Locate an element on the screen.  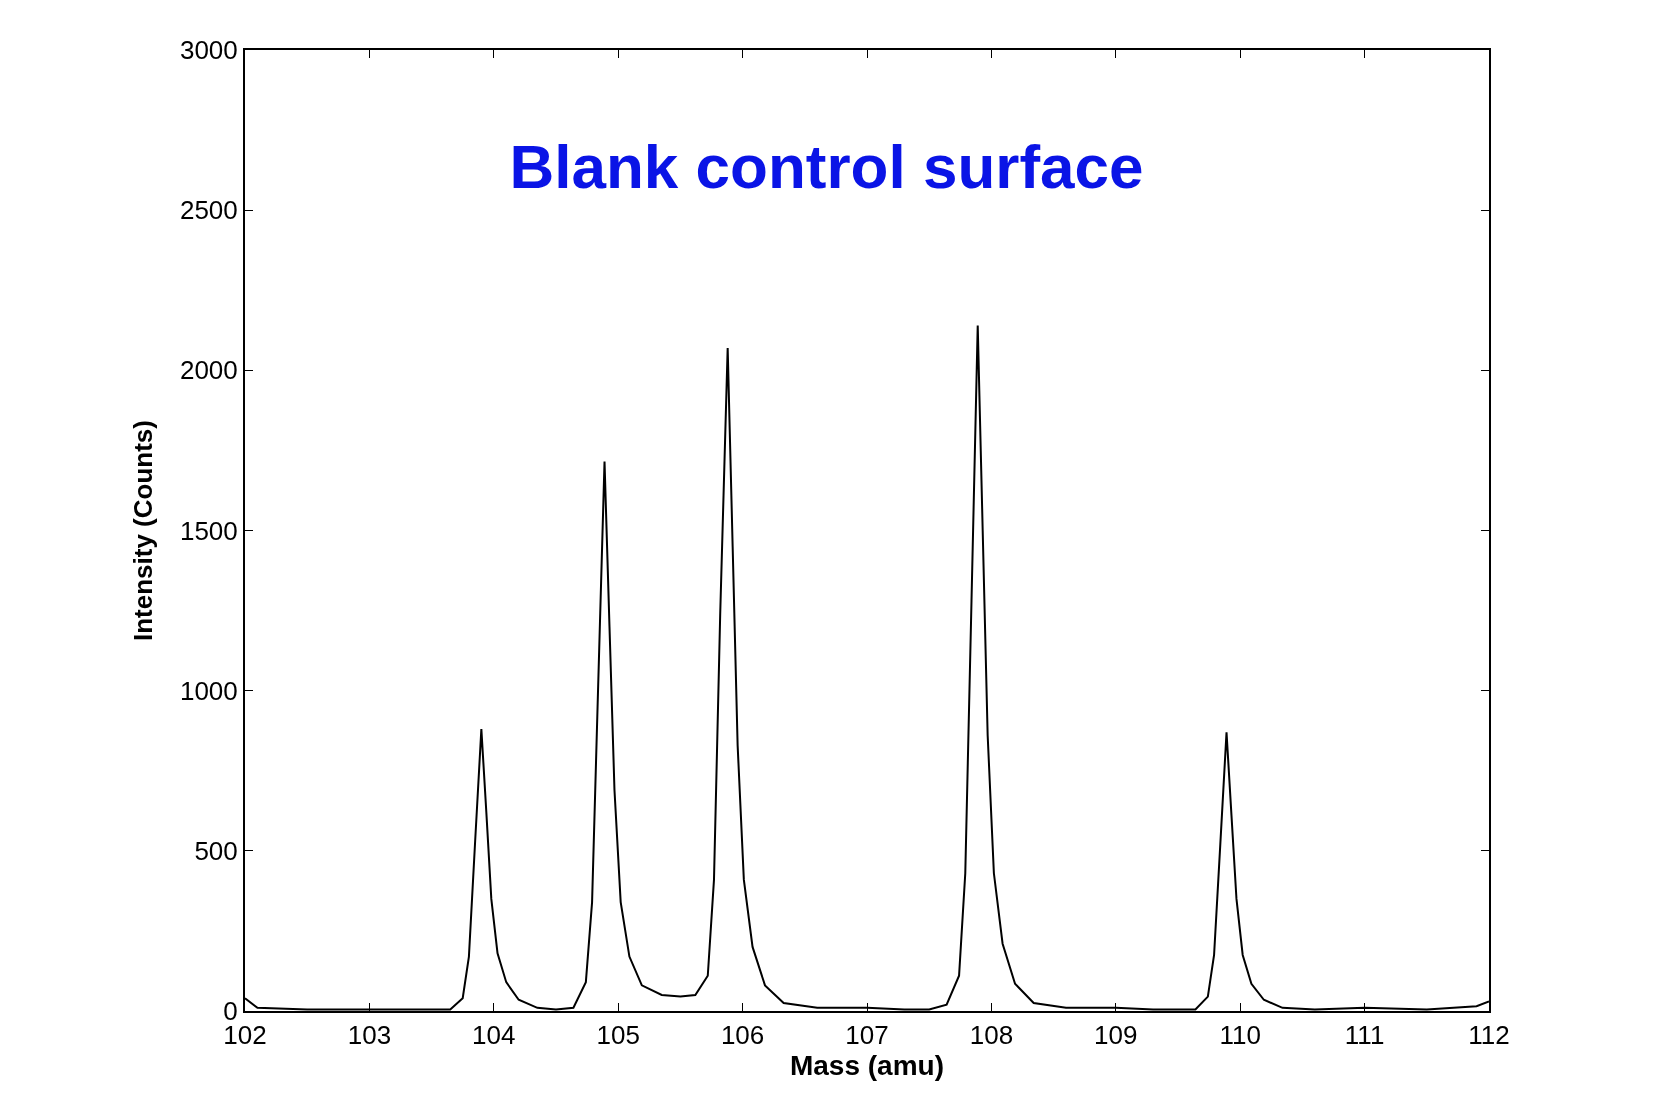
y-axis-title: Intensity (Counts) is located at coordinates (142, 530).